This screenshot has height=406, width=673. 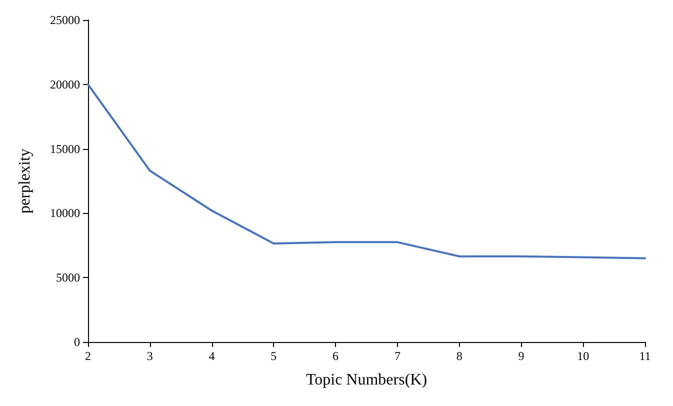 What do you see at coordinates (645, 356) in the screenshot?
I see `x-tick-label: 11` at bounding box center [645, 356].